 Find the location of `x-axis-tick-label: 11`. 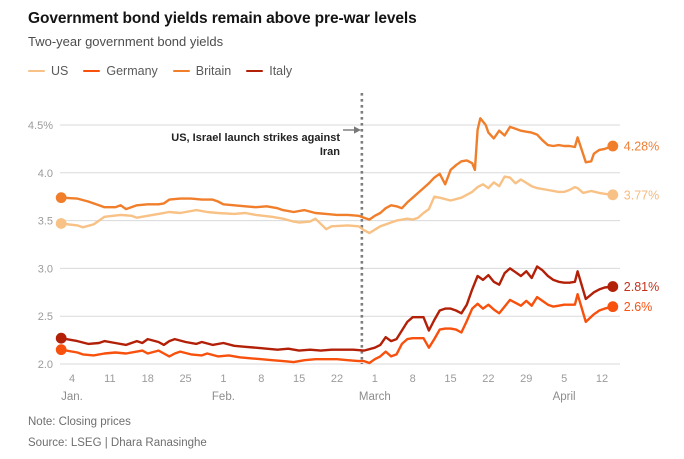

x-axis-tick-label: 11 is located at coordinates (109, 379).